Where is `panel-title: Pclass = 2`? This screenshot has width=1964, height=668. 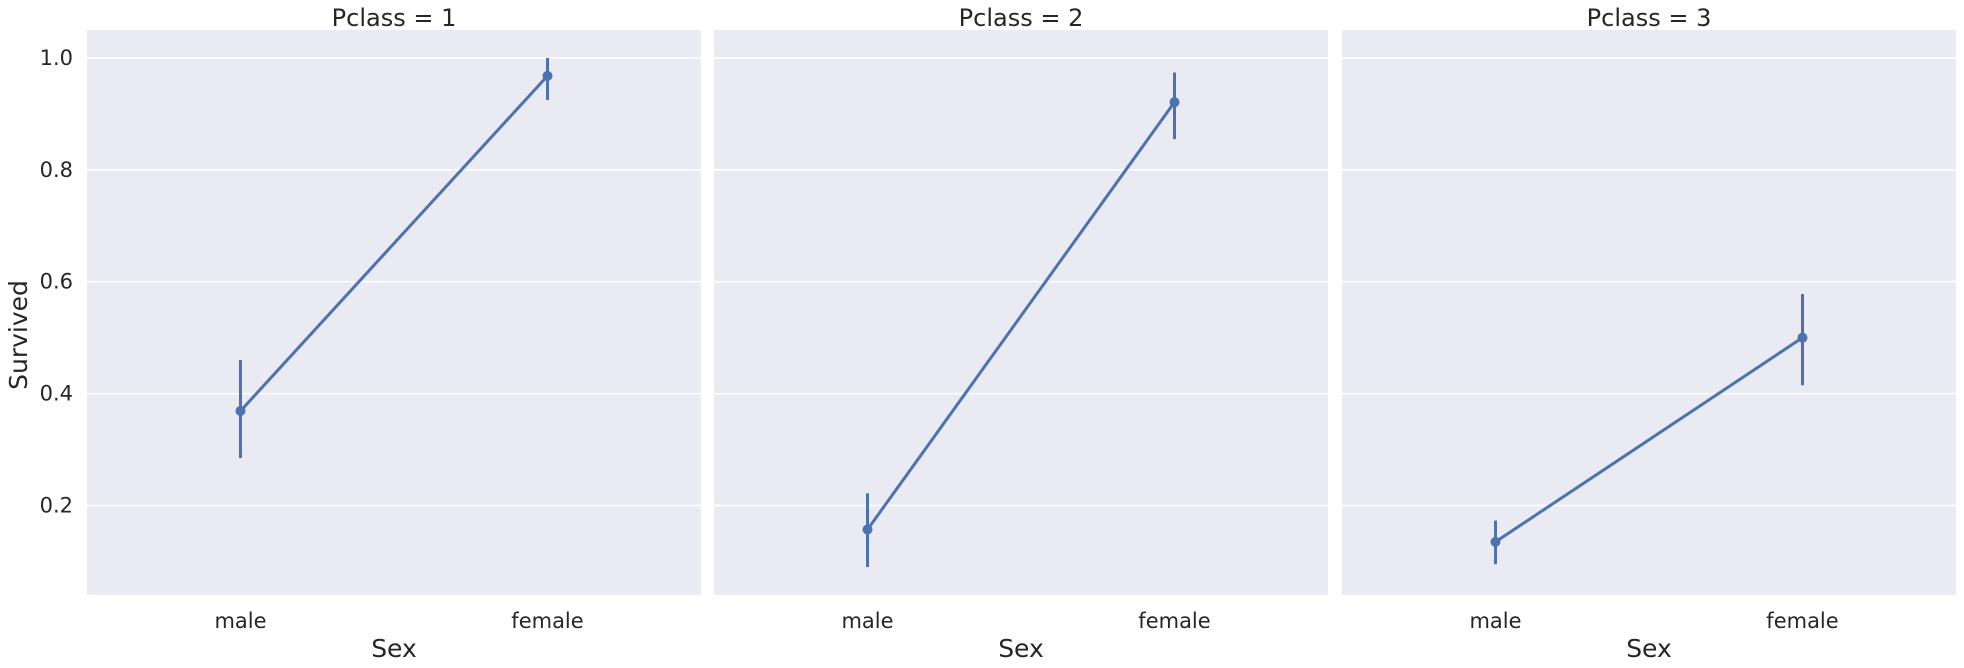 panel-title: Pclass = 2 is located at coordinates (1021, 18).